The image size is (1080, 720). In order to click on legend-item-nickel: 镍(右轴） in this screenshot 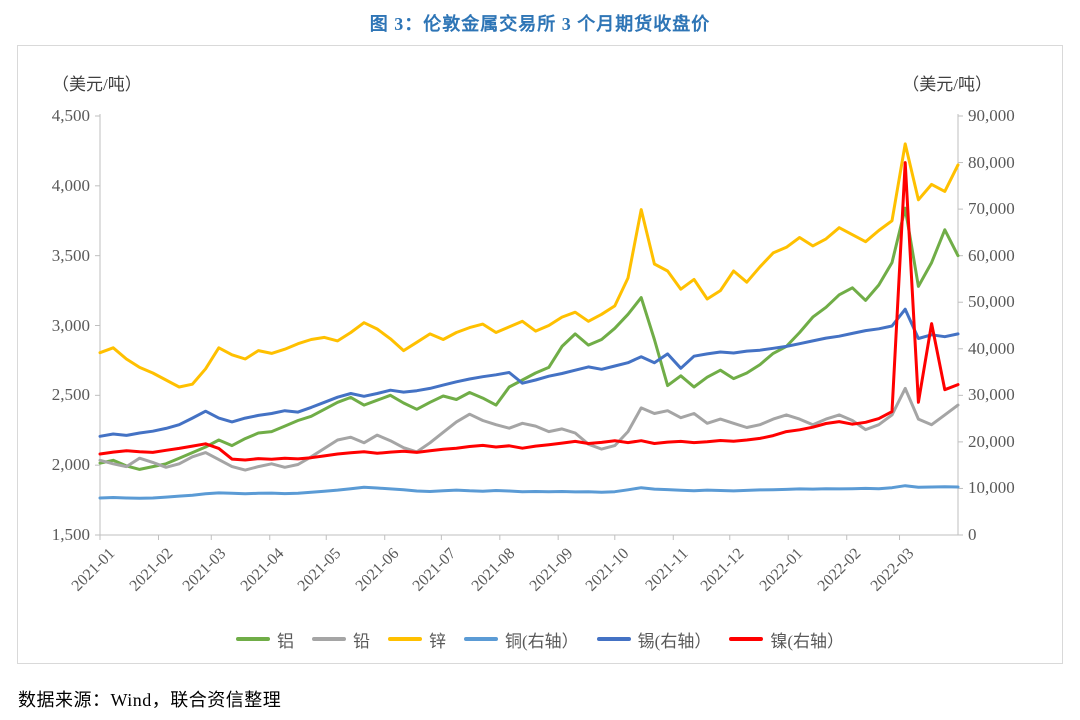, I will do `click(786, 639)`.